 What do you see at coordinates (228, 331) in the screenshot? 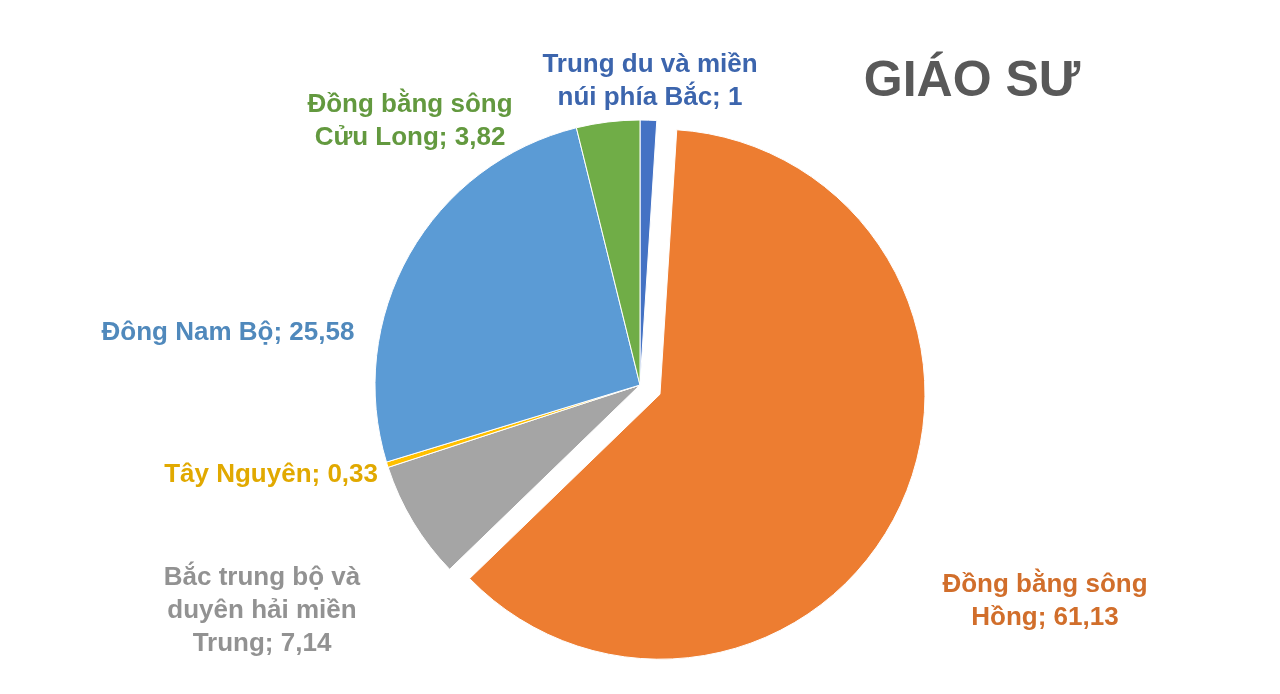
I see `slice-label: Đông Nam Bộ; 25,58` at bounding box center [228, 331].